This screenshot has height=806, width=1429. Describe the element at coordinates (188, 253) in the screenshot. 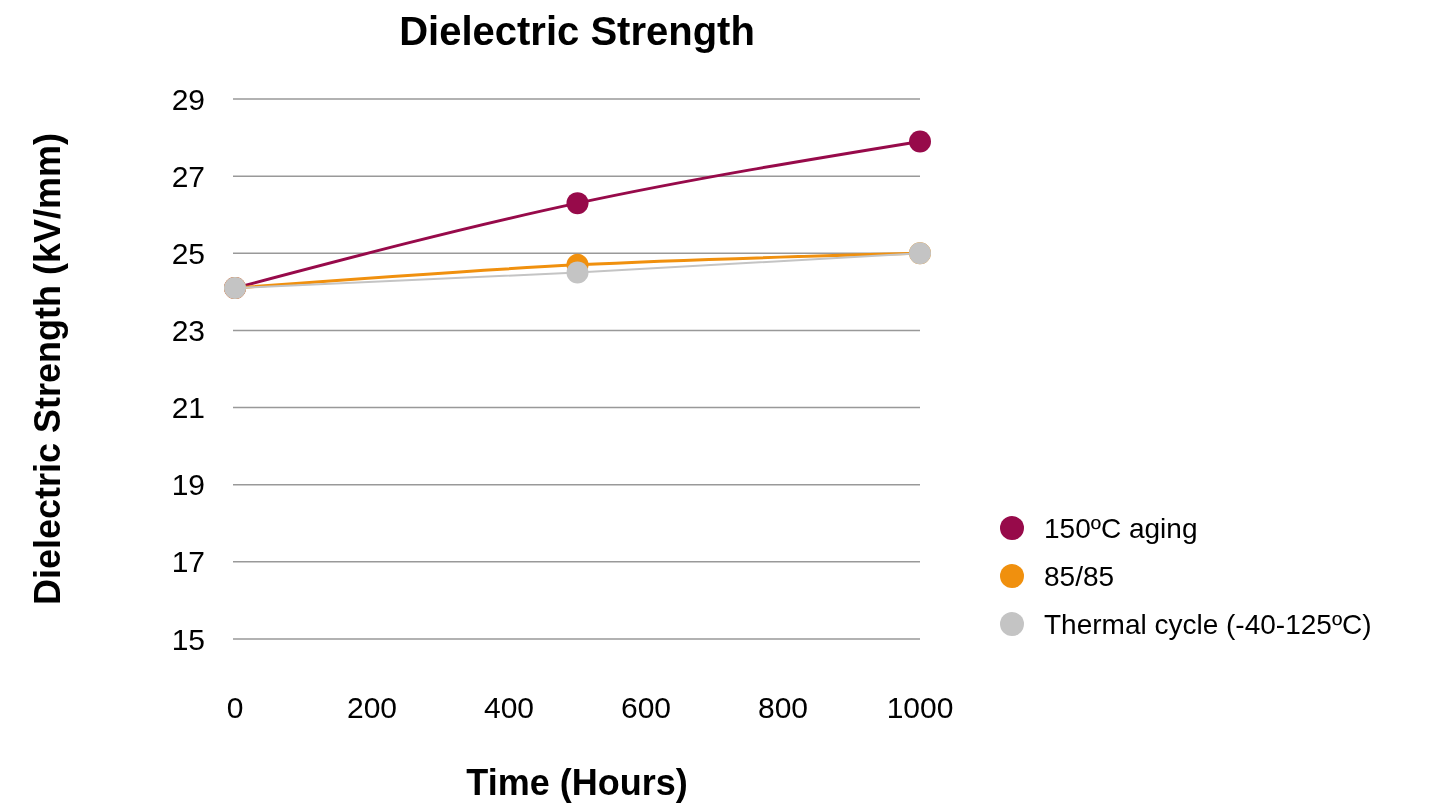

I see `y-tick-label: 25` at that location.